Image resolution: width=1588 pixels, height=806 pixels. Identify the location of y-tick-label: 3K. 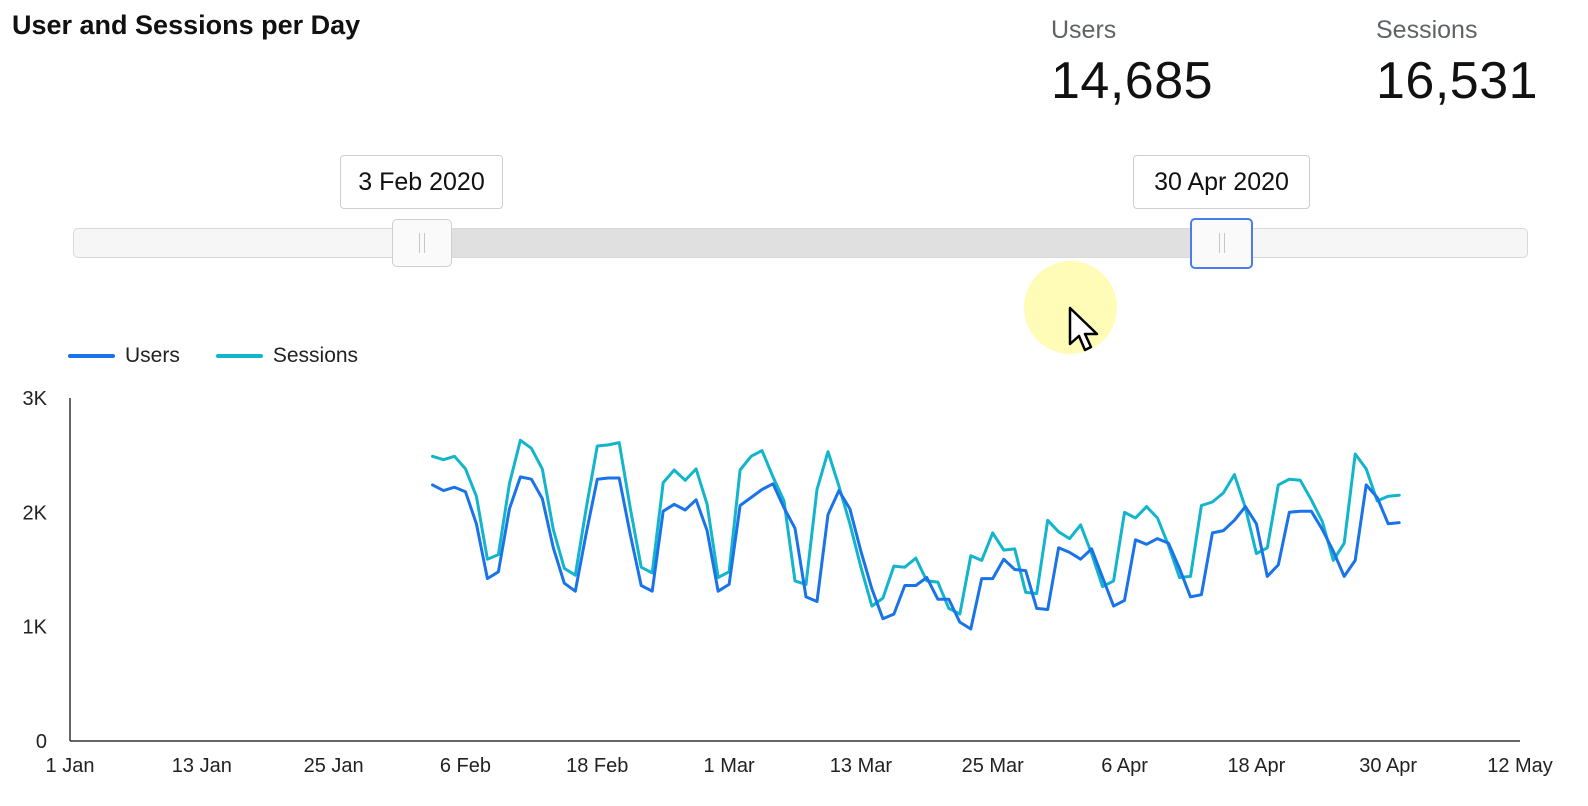
(35, 399).